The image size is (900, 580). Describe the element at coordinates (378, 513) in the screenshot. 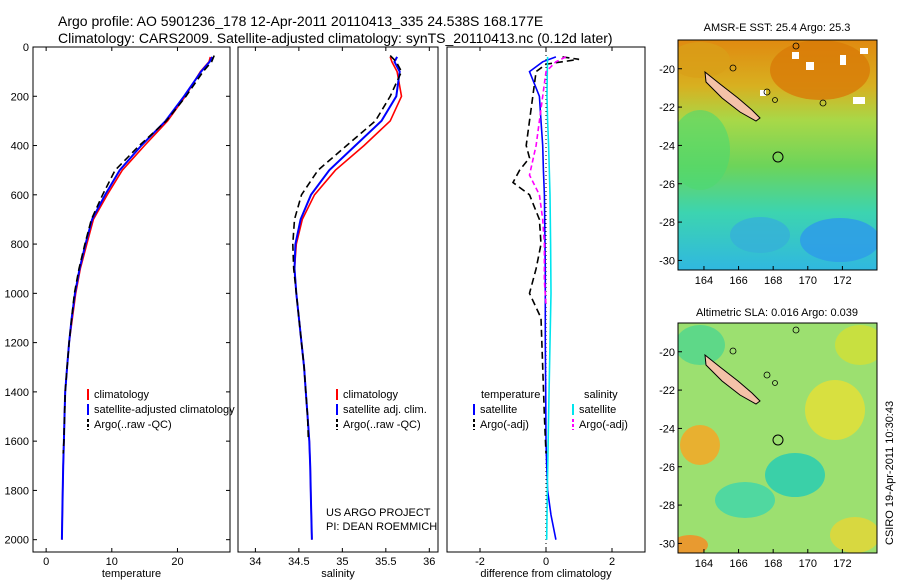

I see `project-credit: US ARGO PROJECT` at that location.